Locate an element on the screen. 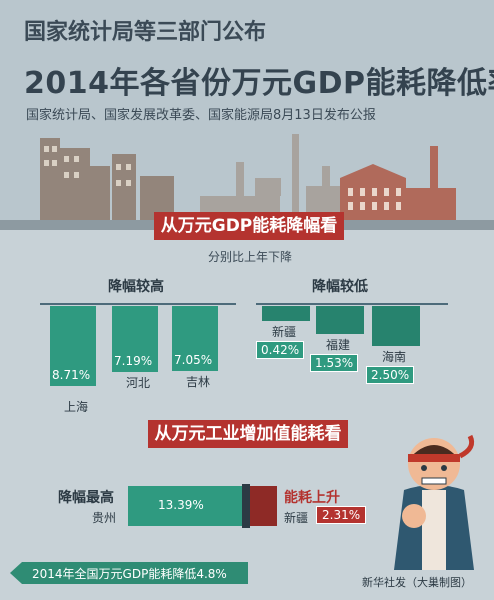 The height and width of the screenshot is (600, 494). category-label-low-2: 海南 is located at coordinates (394, 357).